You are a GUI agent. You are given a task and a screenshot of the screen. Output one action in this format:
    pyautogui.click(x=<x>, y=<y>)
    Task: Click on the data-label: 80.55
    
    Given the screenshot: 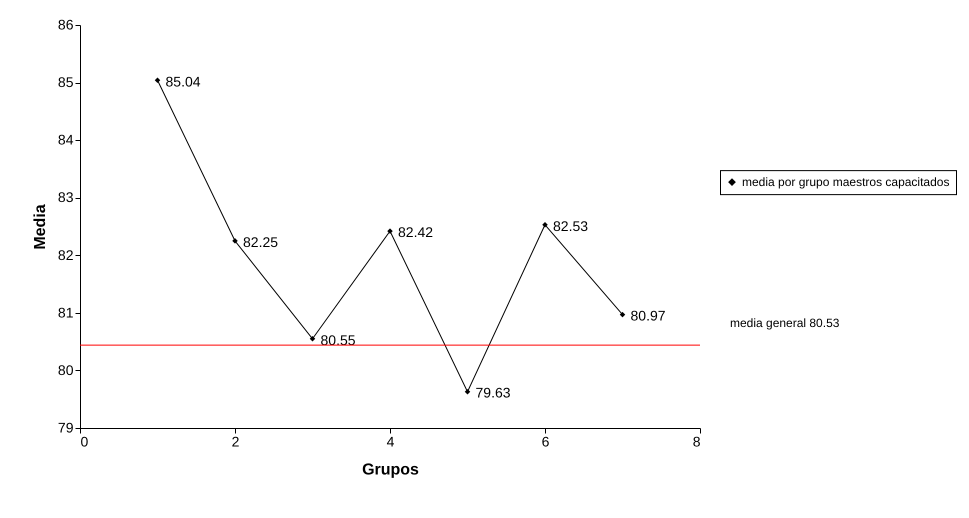 What is the action you would take?
    pyautogui.click(x=338, y=340)
    